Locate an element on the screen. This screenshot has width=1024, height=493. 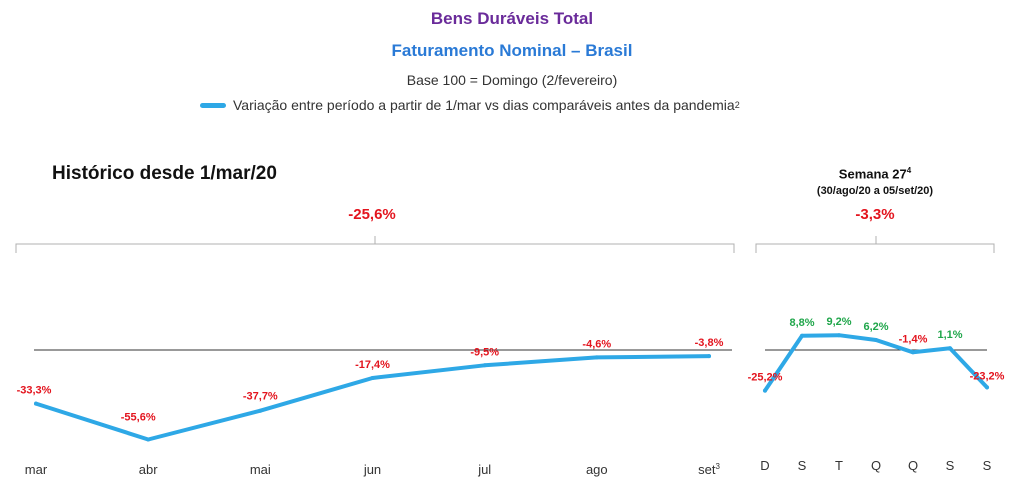
week-panel-subtitle: (30/ago/20 a 05/set/20) is located at coordinates (875, 191).